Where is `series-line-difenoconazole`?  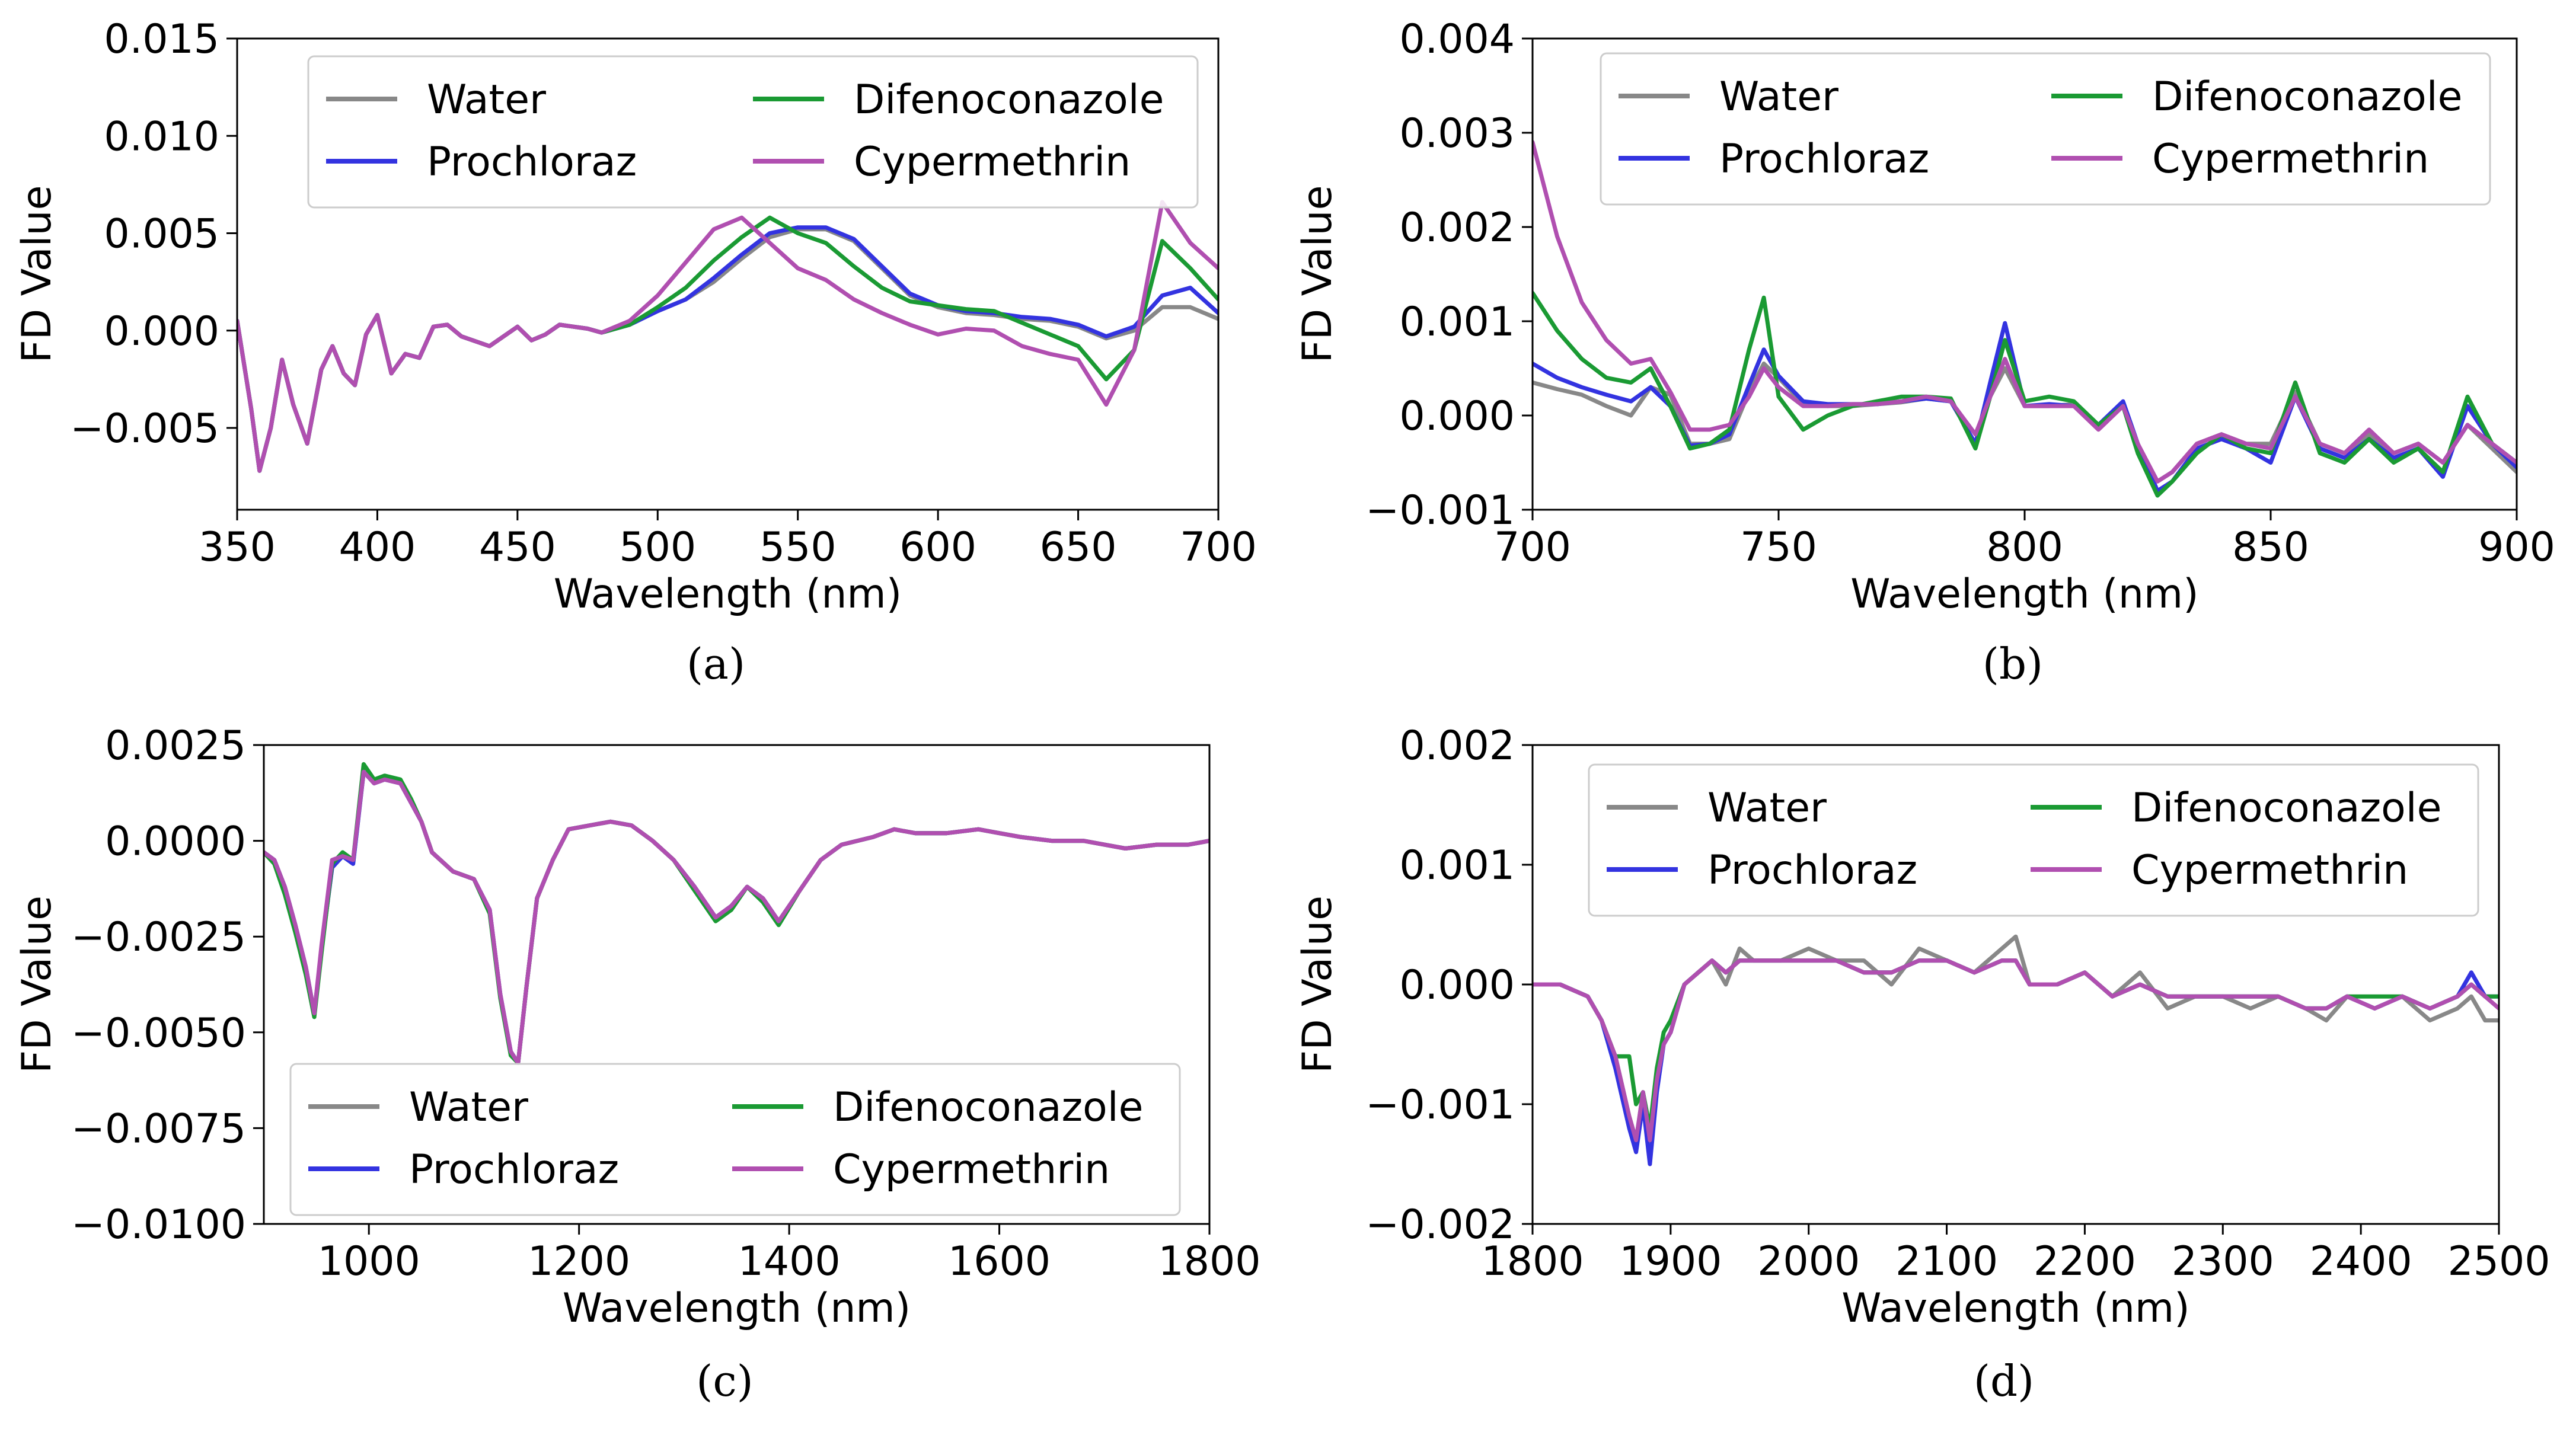 series-line-difenoconazole is located at coordinates (2025, 394).